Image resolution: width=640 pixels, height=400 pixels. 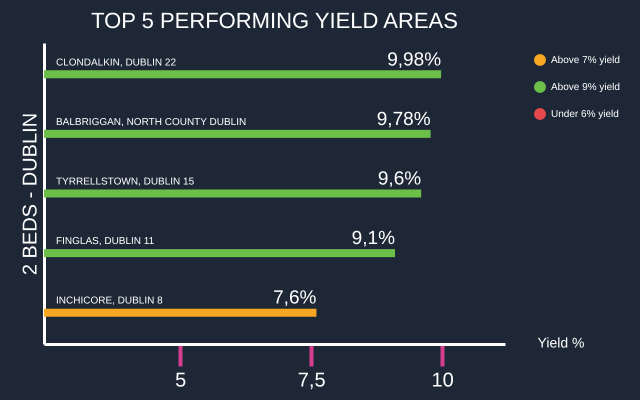 What do you see at coordinates (31, 194) in the screenshot?
I see `y-axis-title: 2 BEDS - DUBLIN` at bounding box center [31, 194].